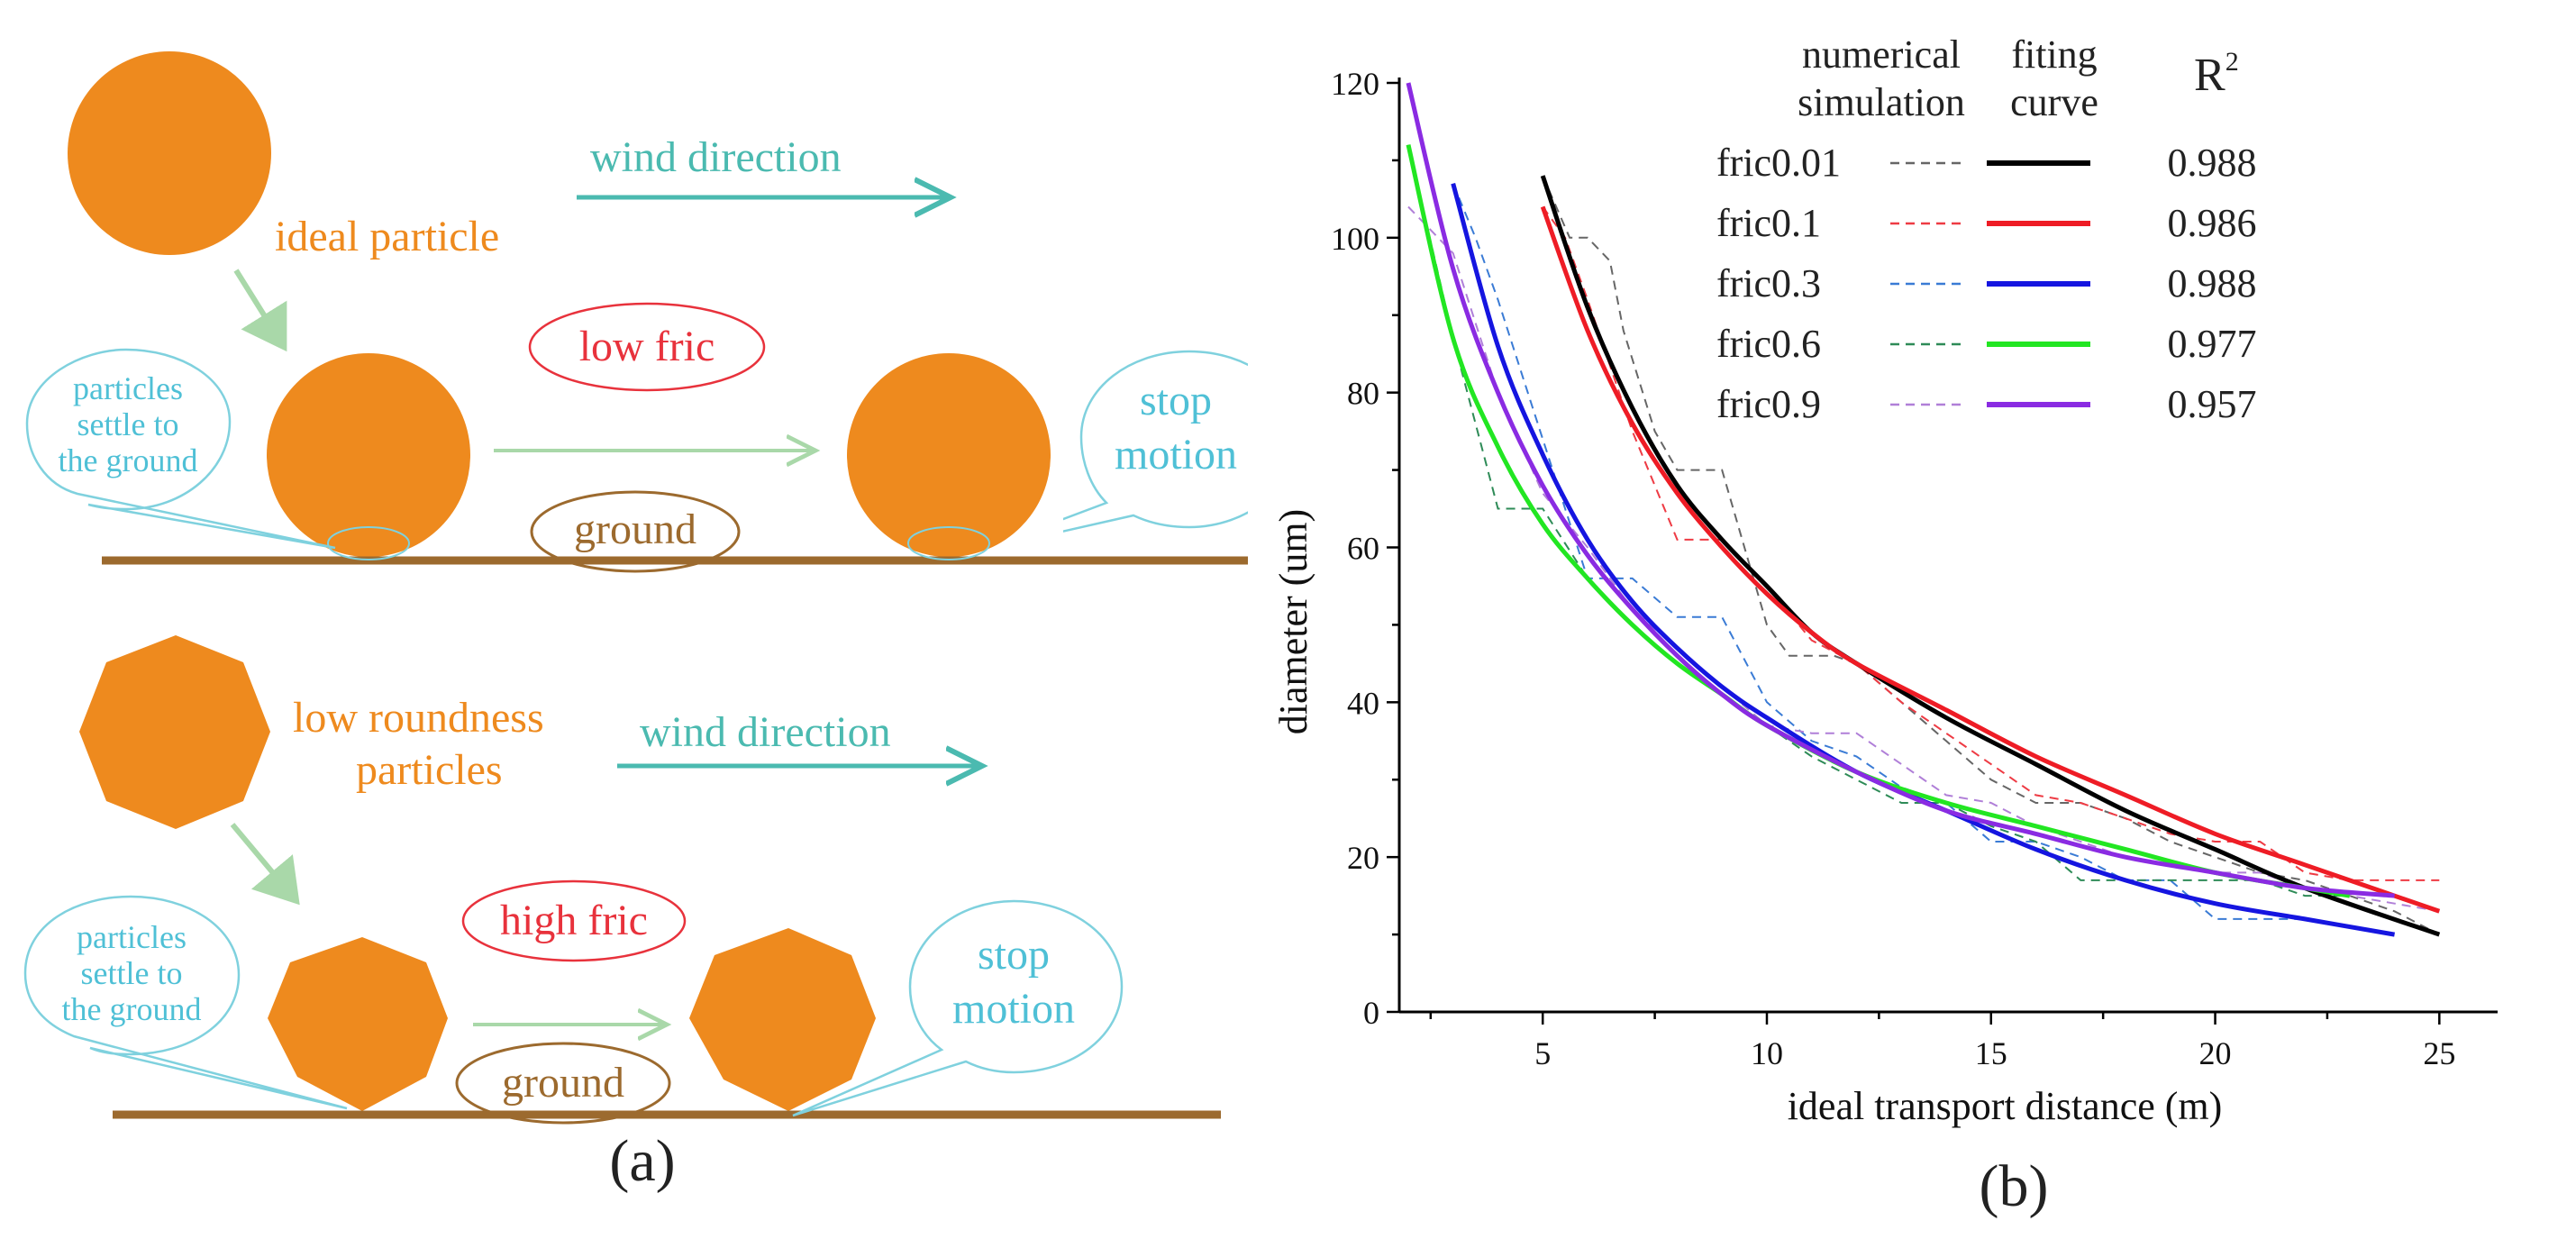  I want to click on low-fric-oval, so click(647, 347).